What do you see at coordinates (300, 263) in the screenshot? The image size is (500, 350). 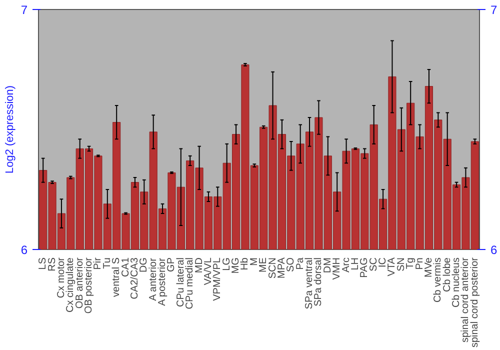 I see `x-tick-label: Pa` at bounding box center [300, 263].